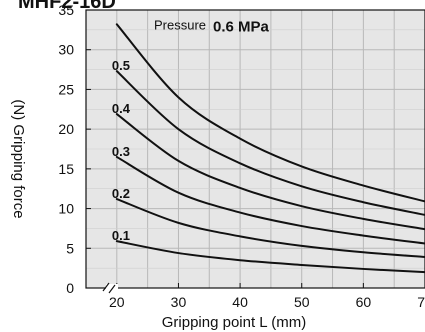 This screenshot has width=425, height=332. Describe the element at coordinates (302, 302) in the screenshot. I see `x-tick-label: 50` at that location.